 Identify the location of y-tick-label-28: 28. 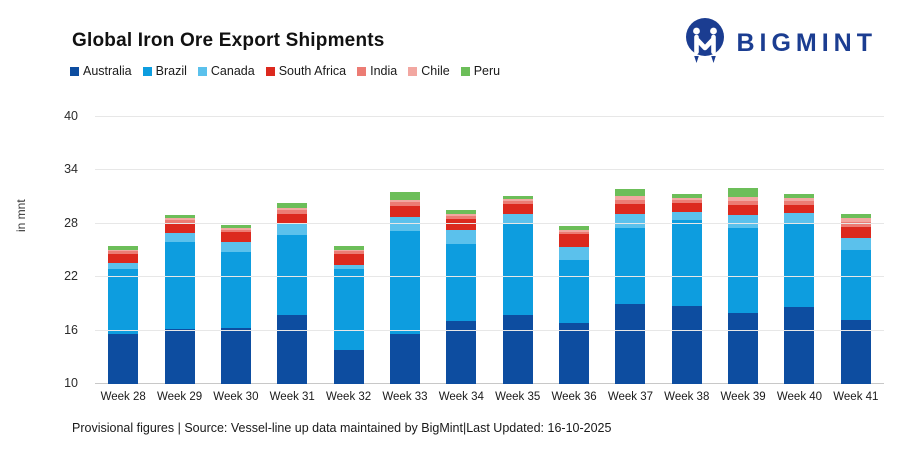
(71, 222).